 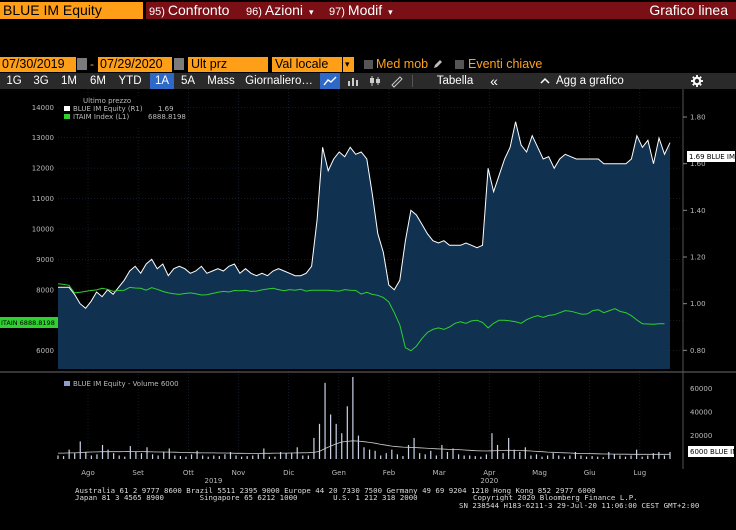 I want to click on gear-icon, so click(x=697, y=81).